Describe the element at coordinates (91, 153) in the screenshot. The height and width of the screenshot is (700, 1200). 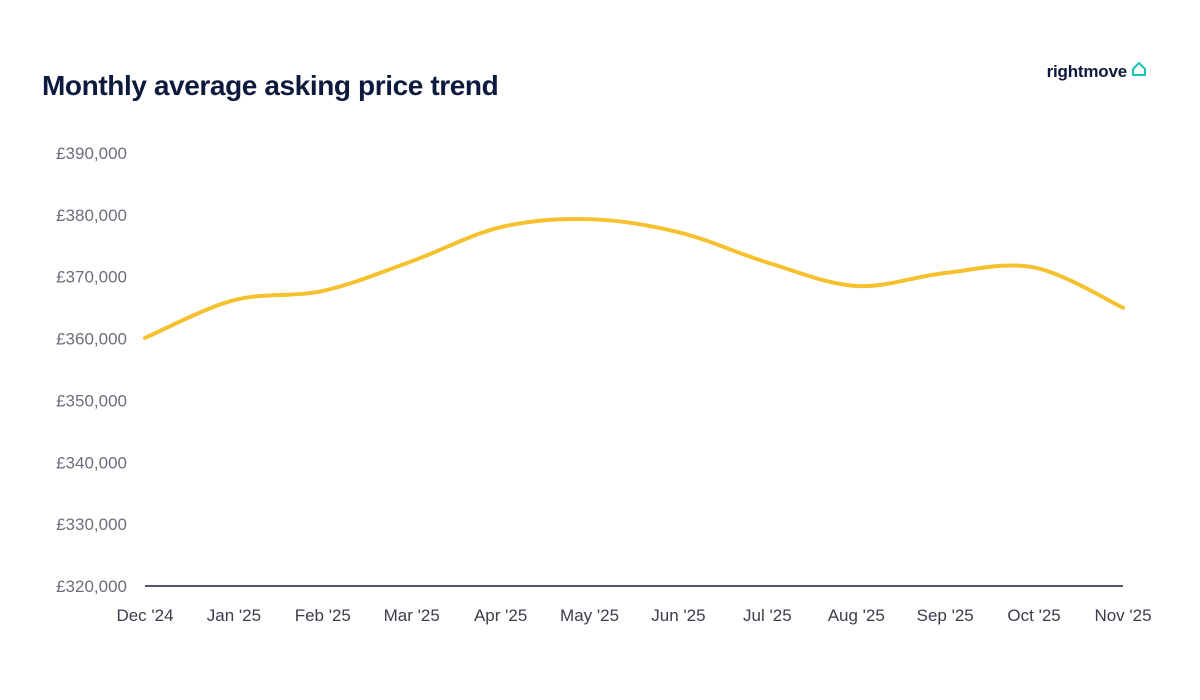
I see `y-tick-label: £390,000` at that location.